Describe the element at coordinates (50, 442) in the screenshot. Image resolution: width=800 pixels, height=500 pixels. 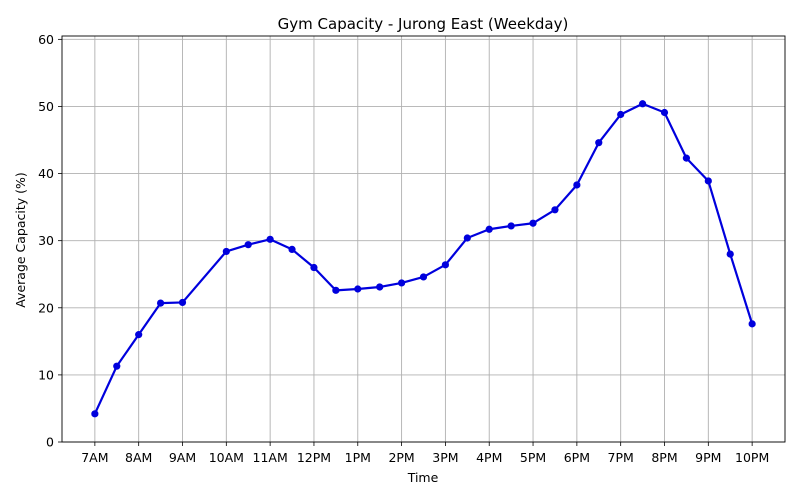
I see `y-tick-label: 0` at that location.